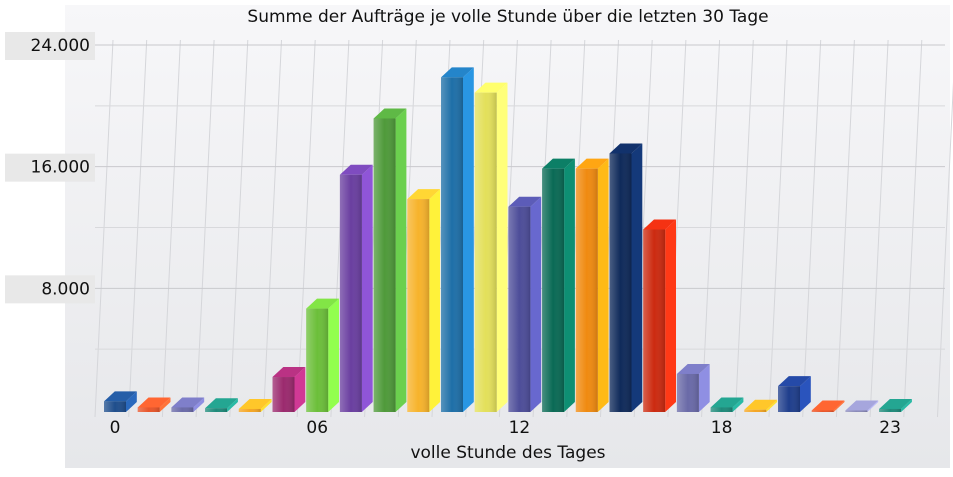  Describe the element at coordinates (722, 428) in the screenshot. I see `x-tick-label: 18` at that location.